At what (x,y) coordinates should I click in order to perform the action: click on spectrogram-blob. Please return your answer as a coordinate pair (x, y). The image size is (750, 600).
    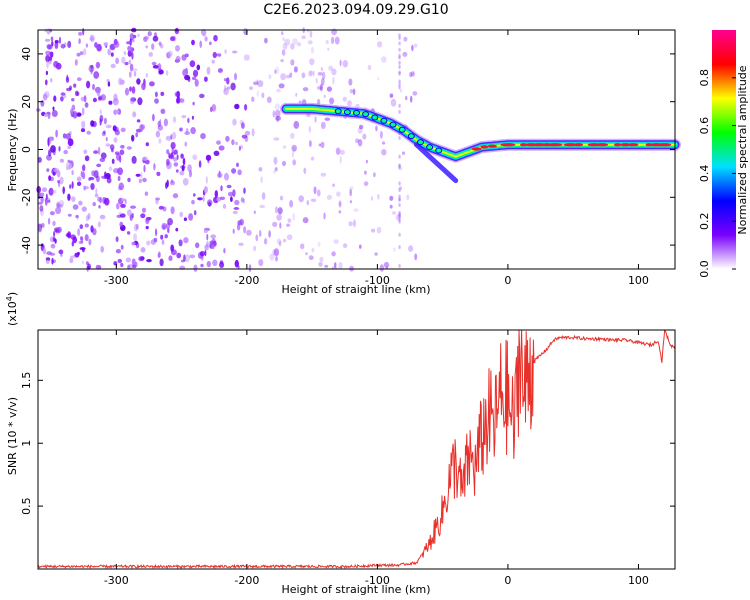
    Looking at the image, I should click on (439, 150).